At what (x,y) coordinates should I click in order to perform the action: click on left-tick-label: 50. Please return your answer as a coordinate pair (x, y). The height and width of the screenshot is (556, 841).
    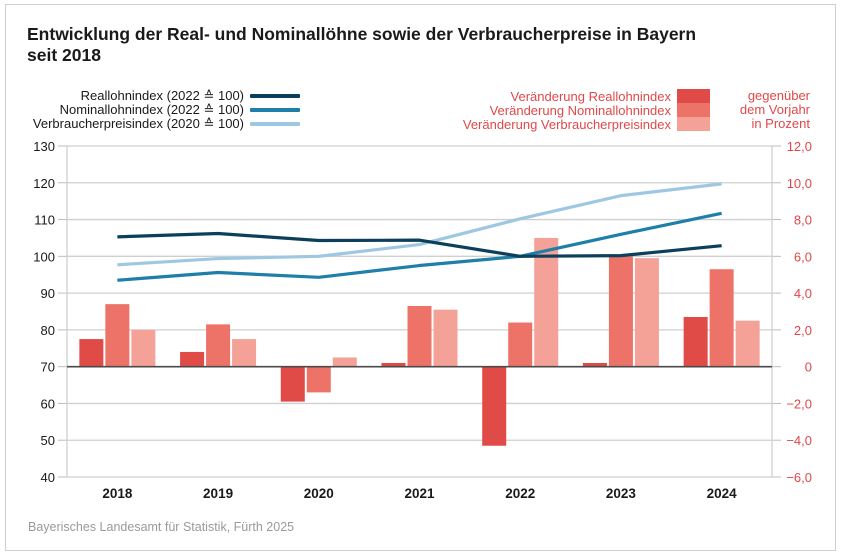
    Looking at the image, I should click on (48, 440).